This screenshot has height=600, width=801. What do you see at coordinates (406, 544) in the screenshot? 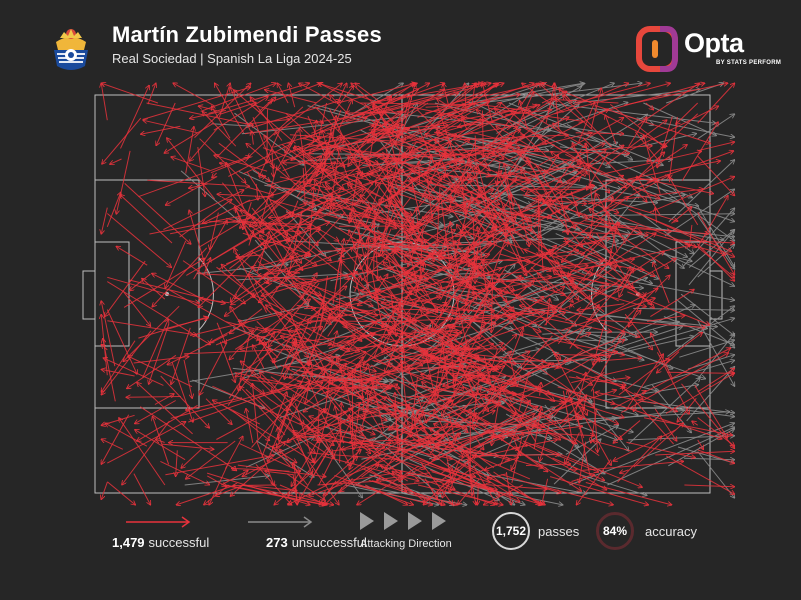
I see `attacking-direction-label: Attacking Direction` at bounding box center [406, 544].